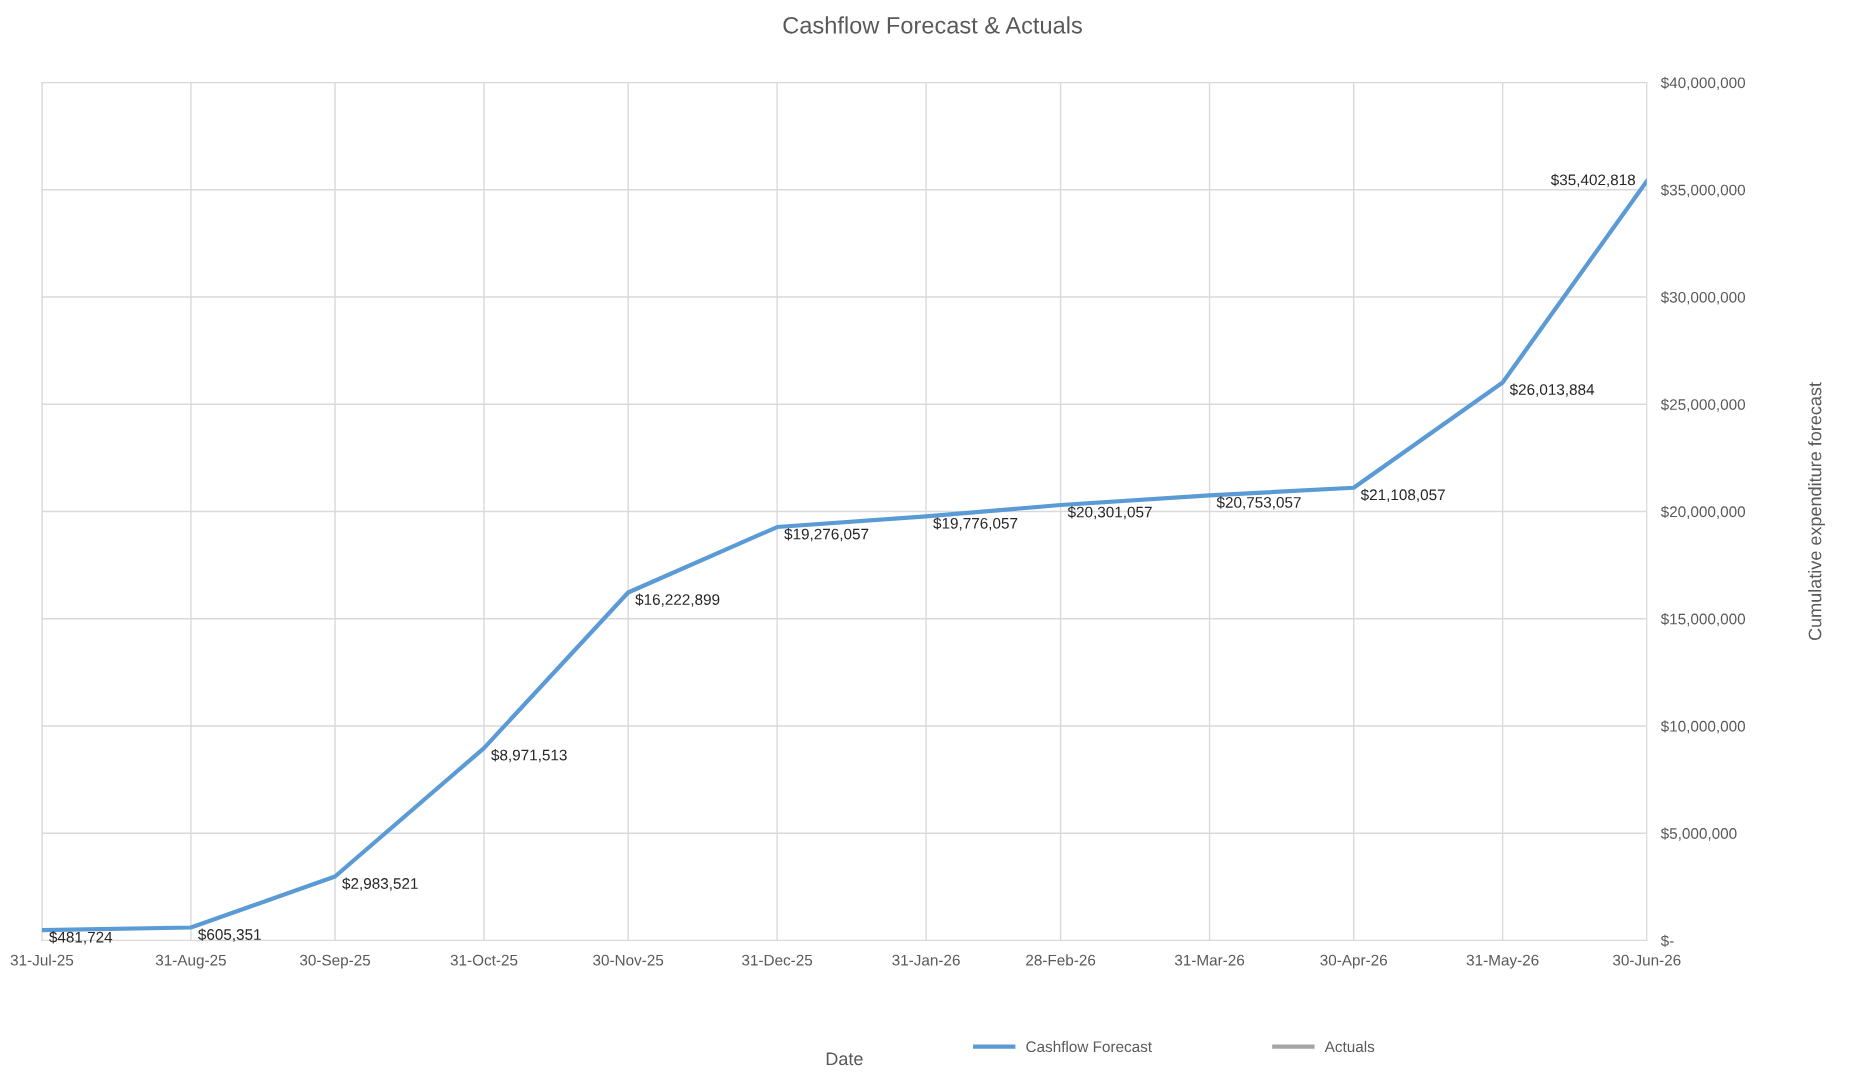 The height and width of the screenshot is (1086, 1865). Describe the element at coordinates (975, 524) in the screenshot. I see `data-label: $19,776,057` at that location.